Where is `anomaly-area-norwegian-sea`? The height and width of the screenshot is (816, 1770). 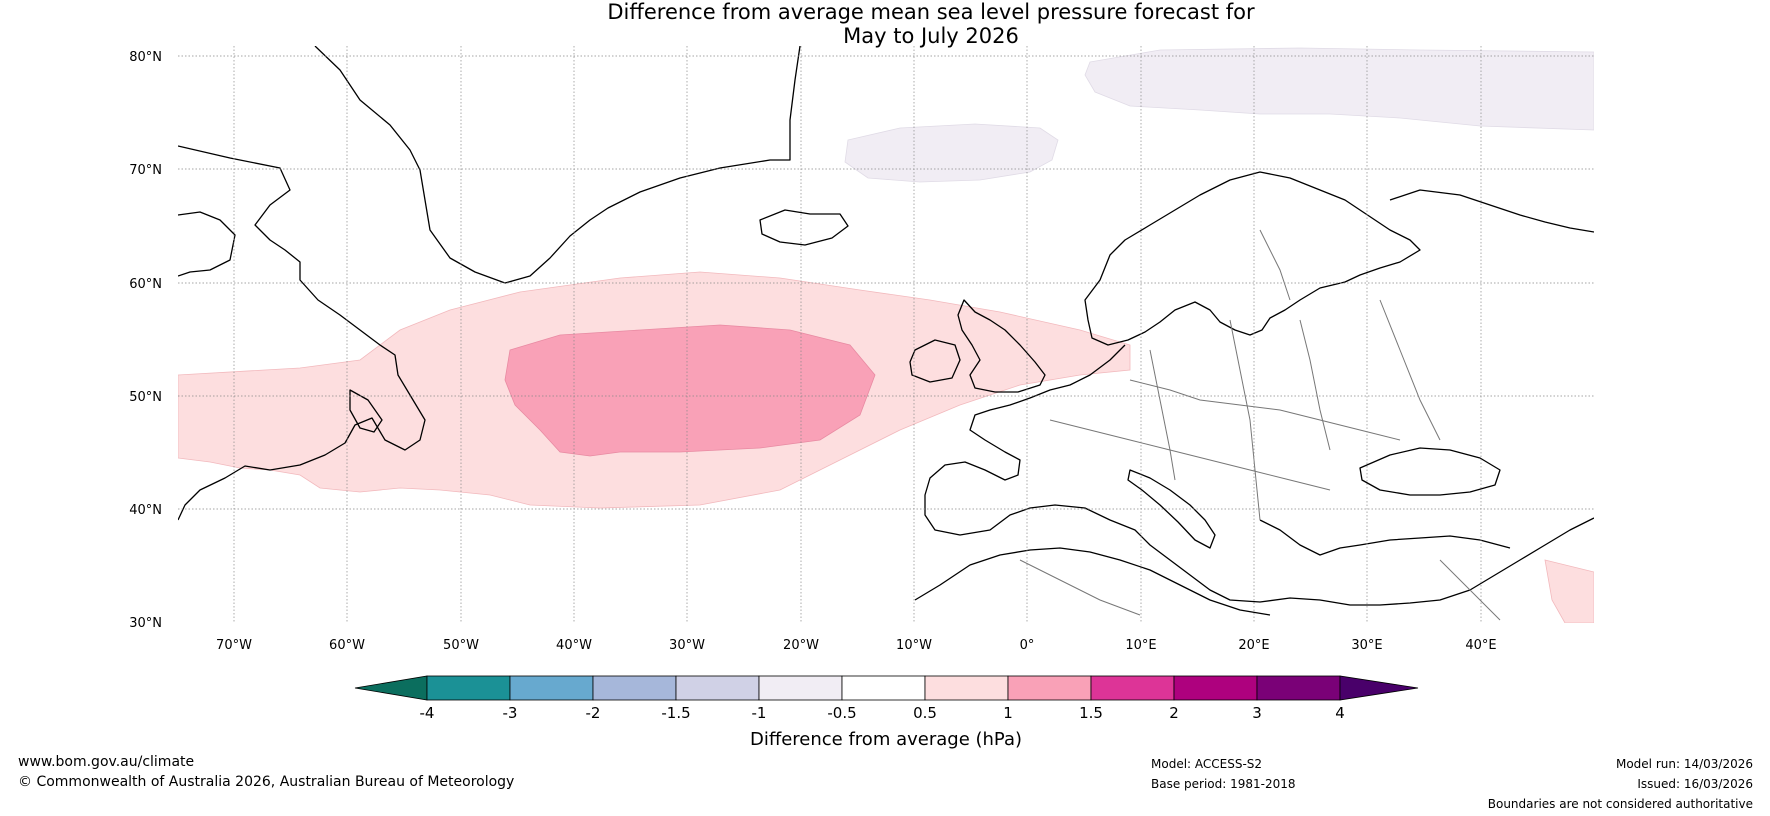
anomaly-area-norwegian-sea is located at coordinates (951, 153).